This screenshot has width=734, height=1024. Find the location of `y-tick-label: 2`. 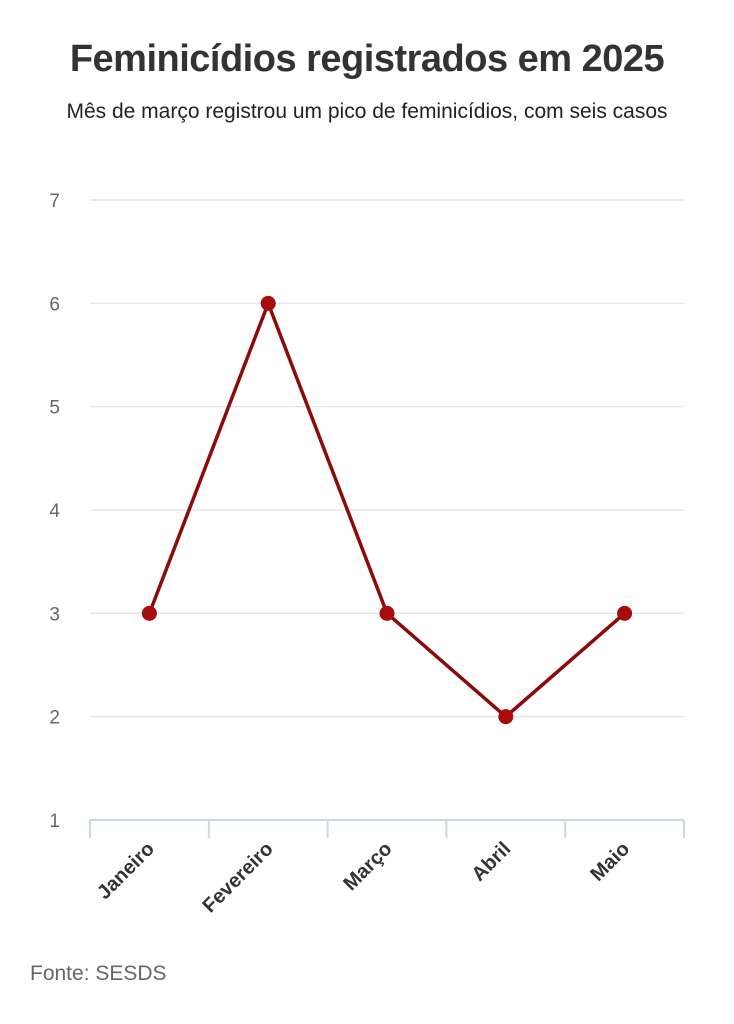

y-tick-label: 2 is located at coordinates (54, 718).